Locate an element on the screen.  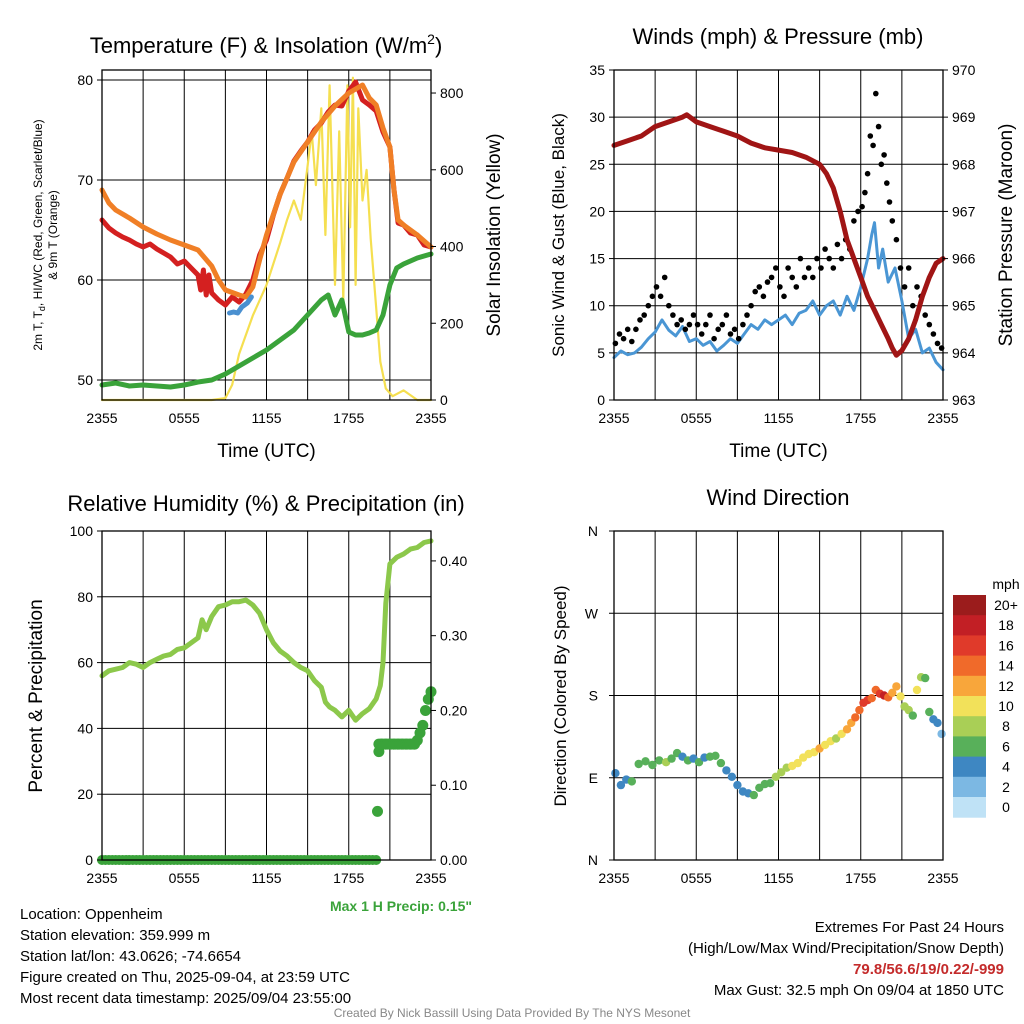
humidity-y-axis-label: Percent & Precipitation is located at coordinates (36, 695).